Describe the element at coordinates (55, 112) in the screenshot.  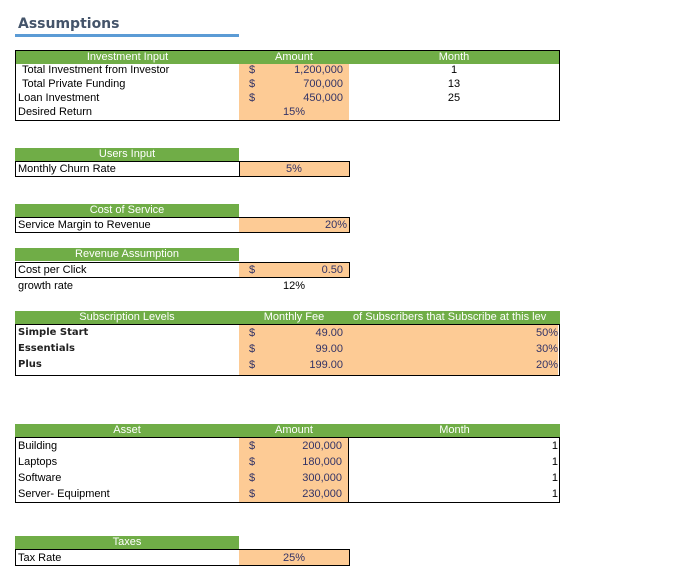
I see `investment-row-label: Desired Return` at that location.